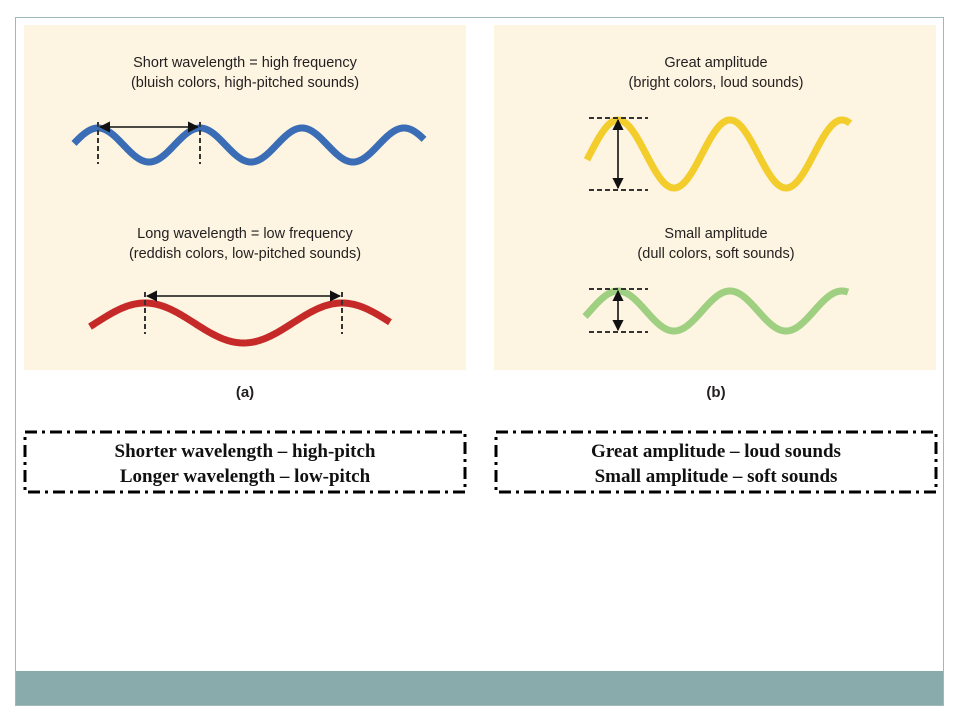  What do you see at coordinates (715, 234) in the screenshot?
I see `caption: Small amplitude` at bounding box center [715, 234].